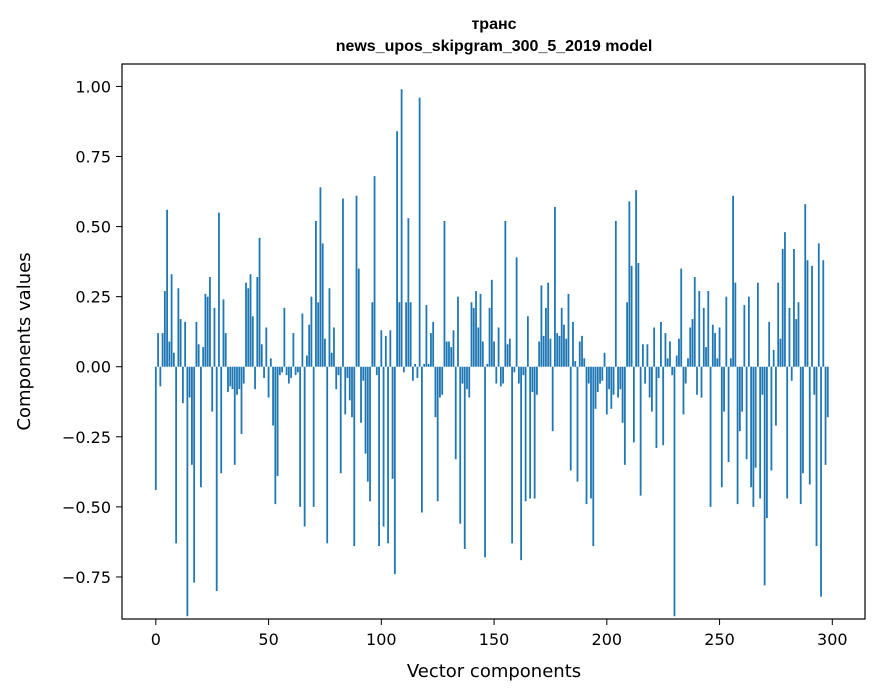 Image resolution: width=880 pixels, height=696 pixels. Describe the element at coordinates (93, 367) in the screenshot. I see `y-tick-label: 0.00` at that location.